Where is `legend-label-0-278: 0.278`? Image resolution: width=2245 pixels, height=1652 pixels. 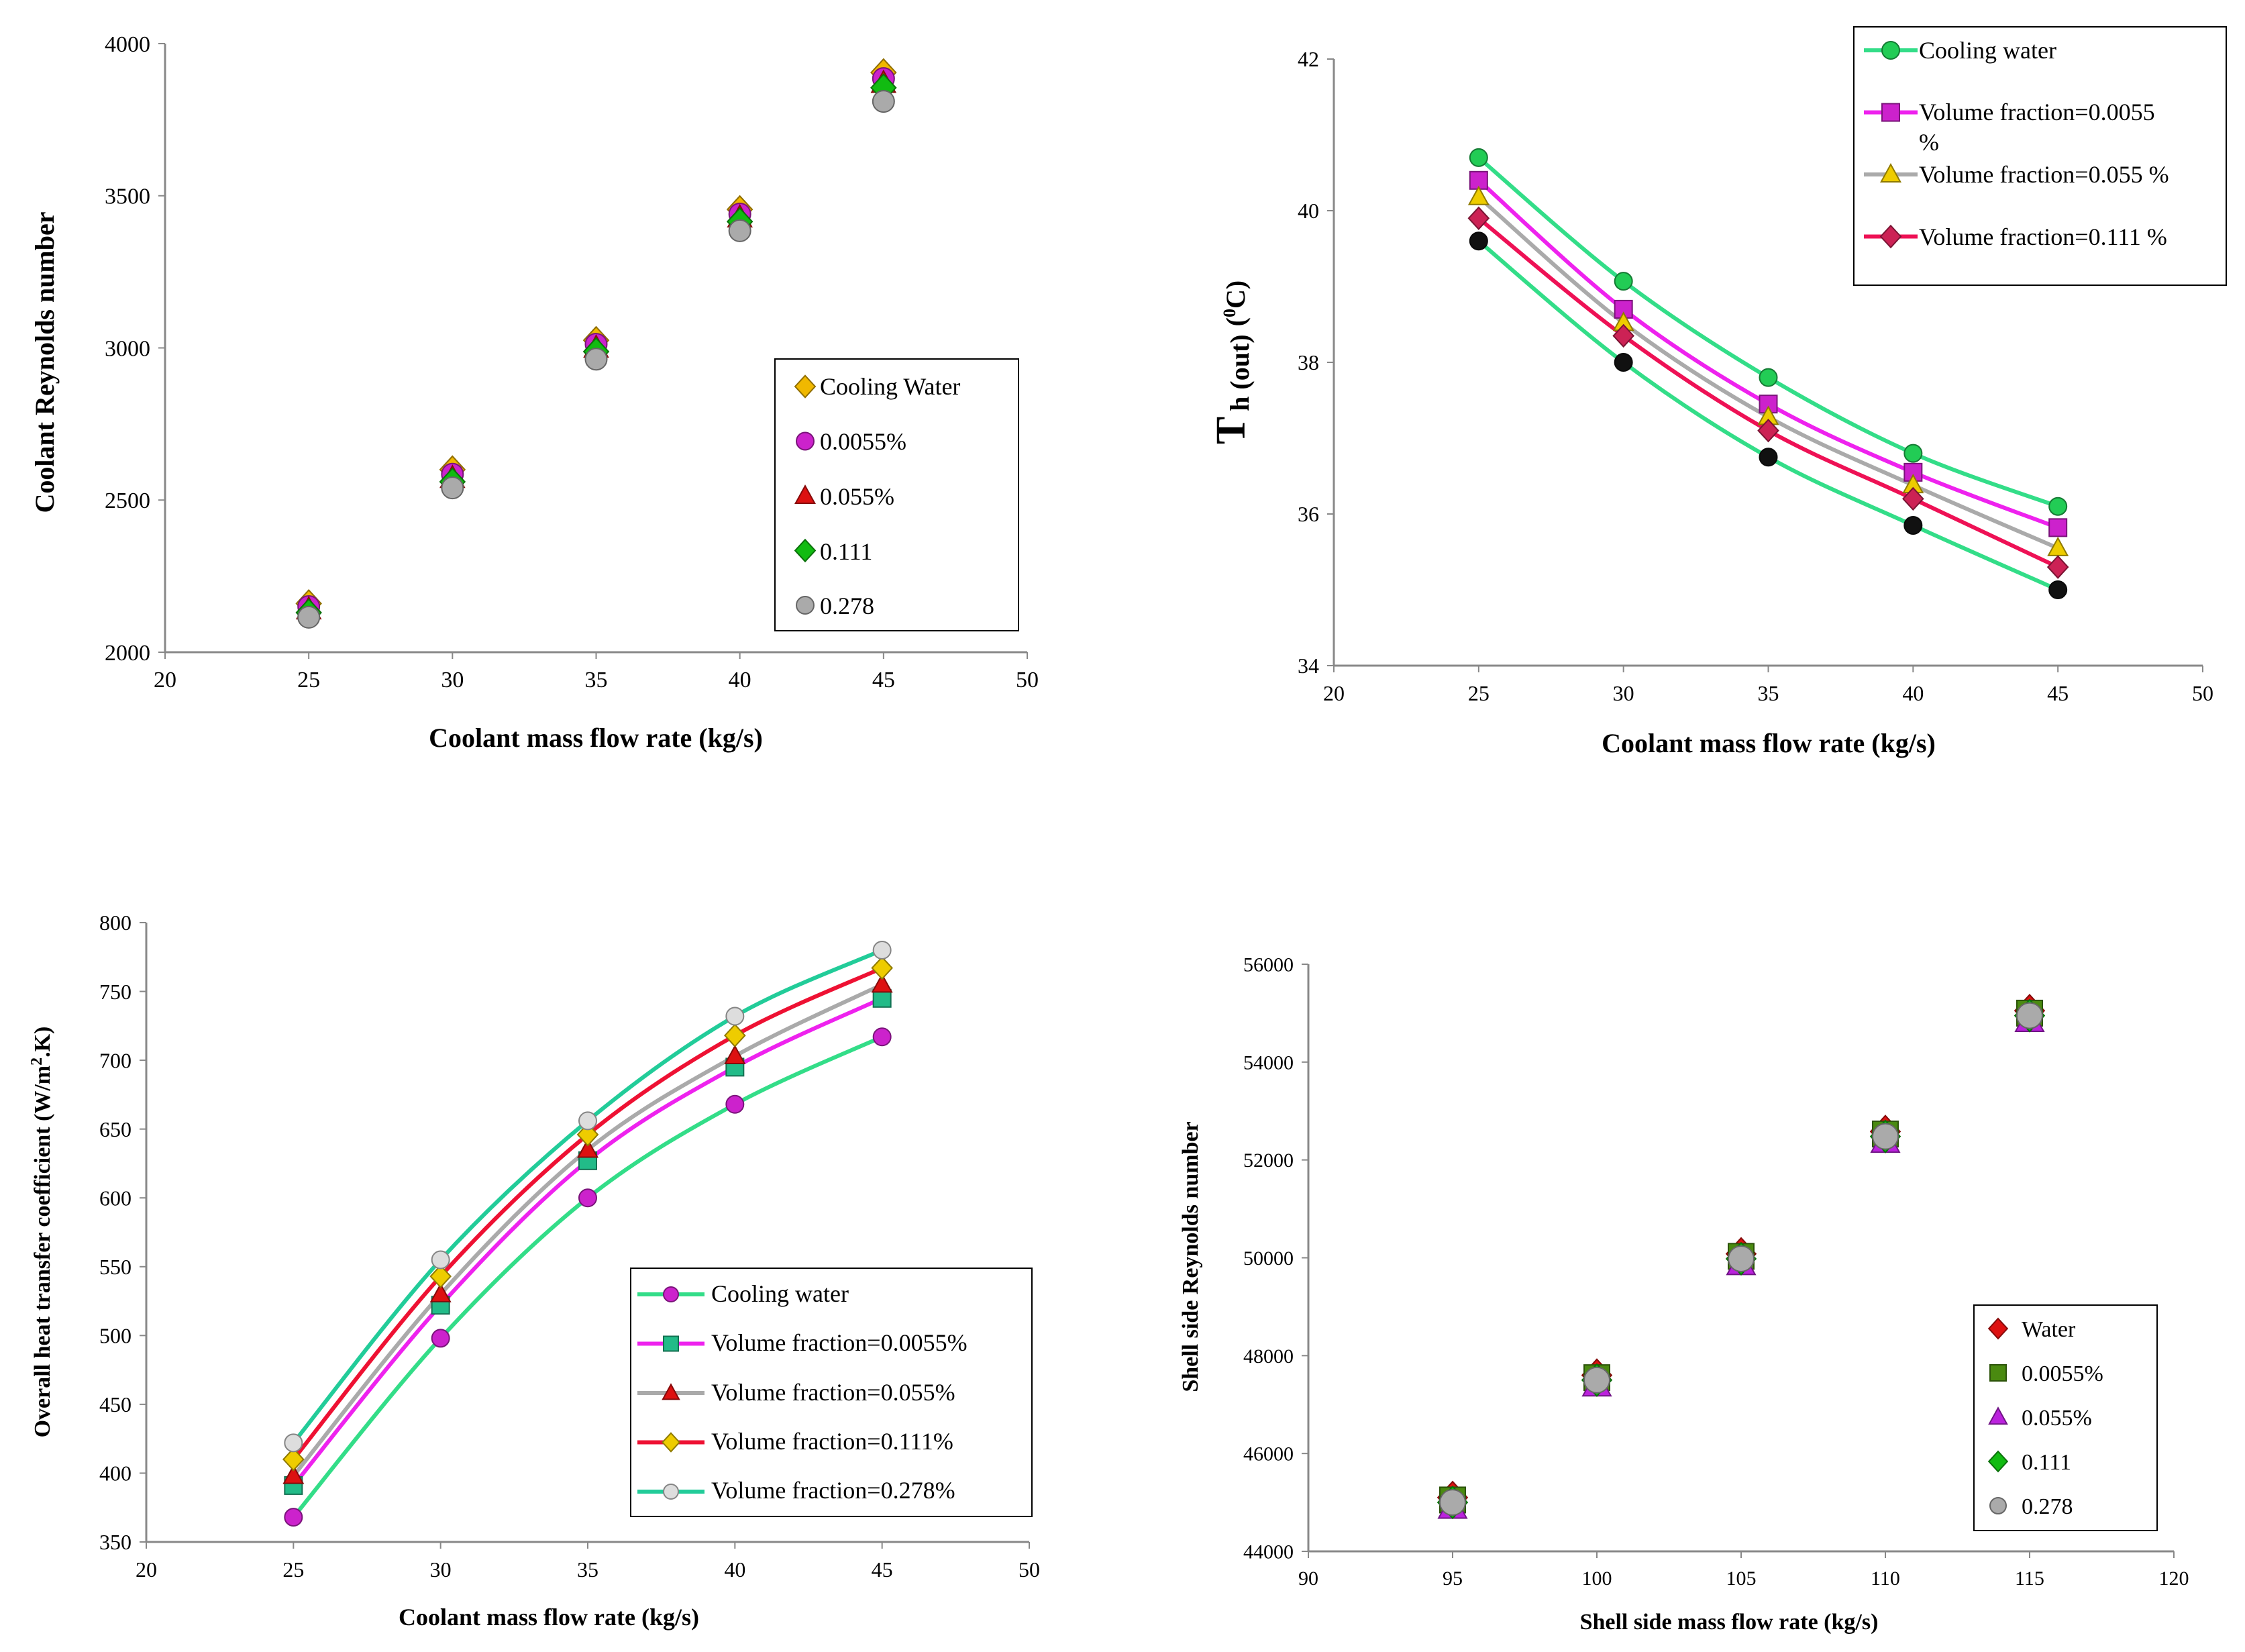
legend-label-0-278: 0.278 is located at coordinates (847, 605).